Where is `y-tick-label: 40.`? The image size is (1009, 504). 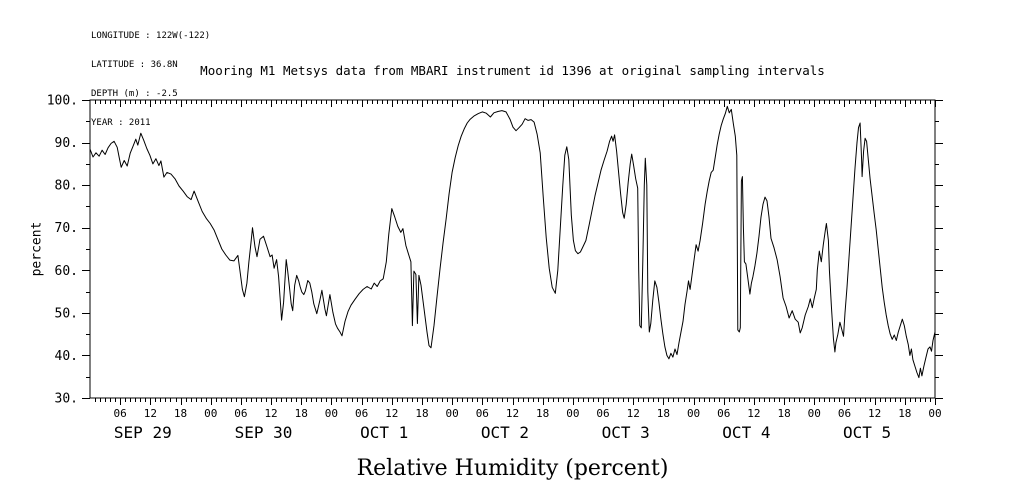
y-tick-label: 40. is located at coordinates (66, 356).